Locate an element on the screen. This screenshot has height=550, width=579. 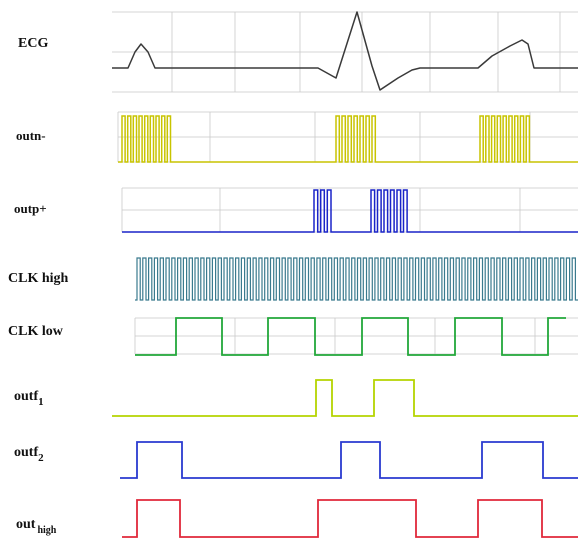
outf2-label-main: outf is located at coordinates (26, 452).